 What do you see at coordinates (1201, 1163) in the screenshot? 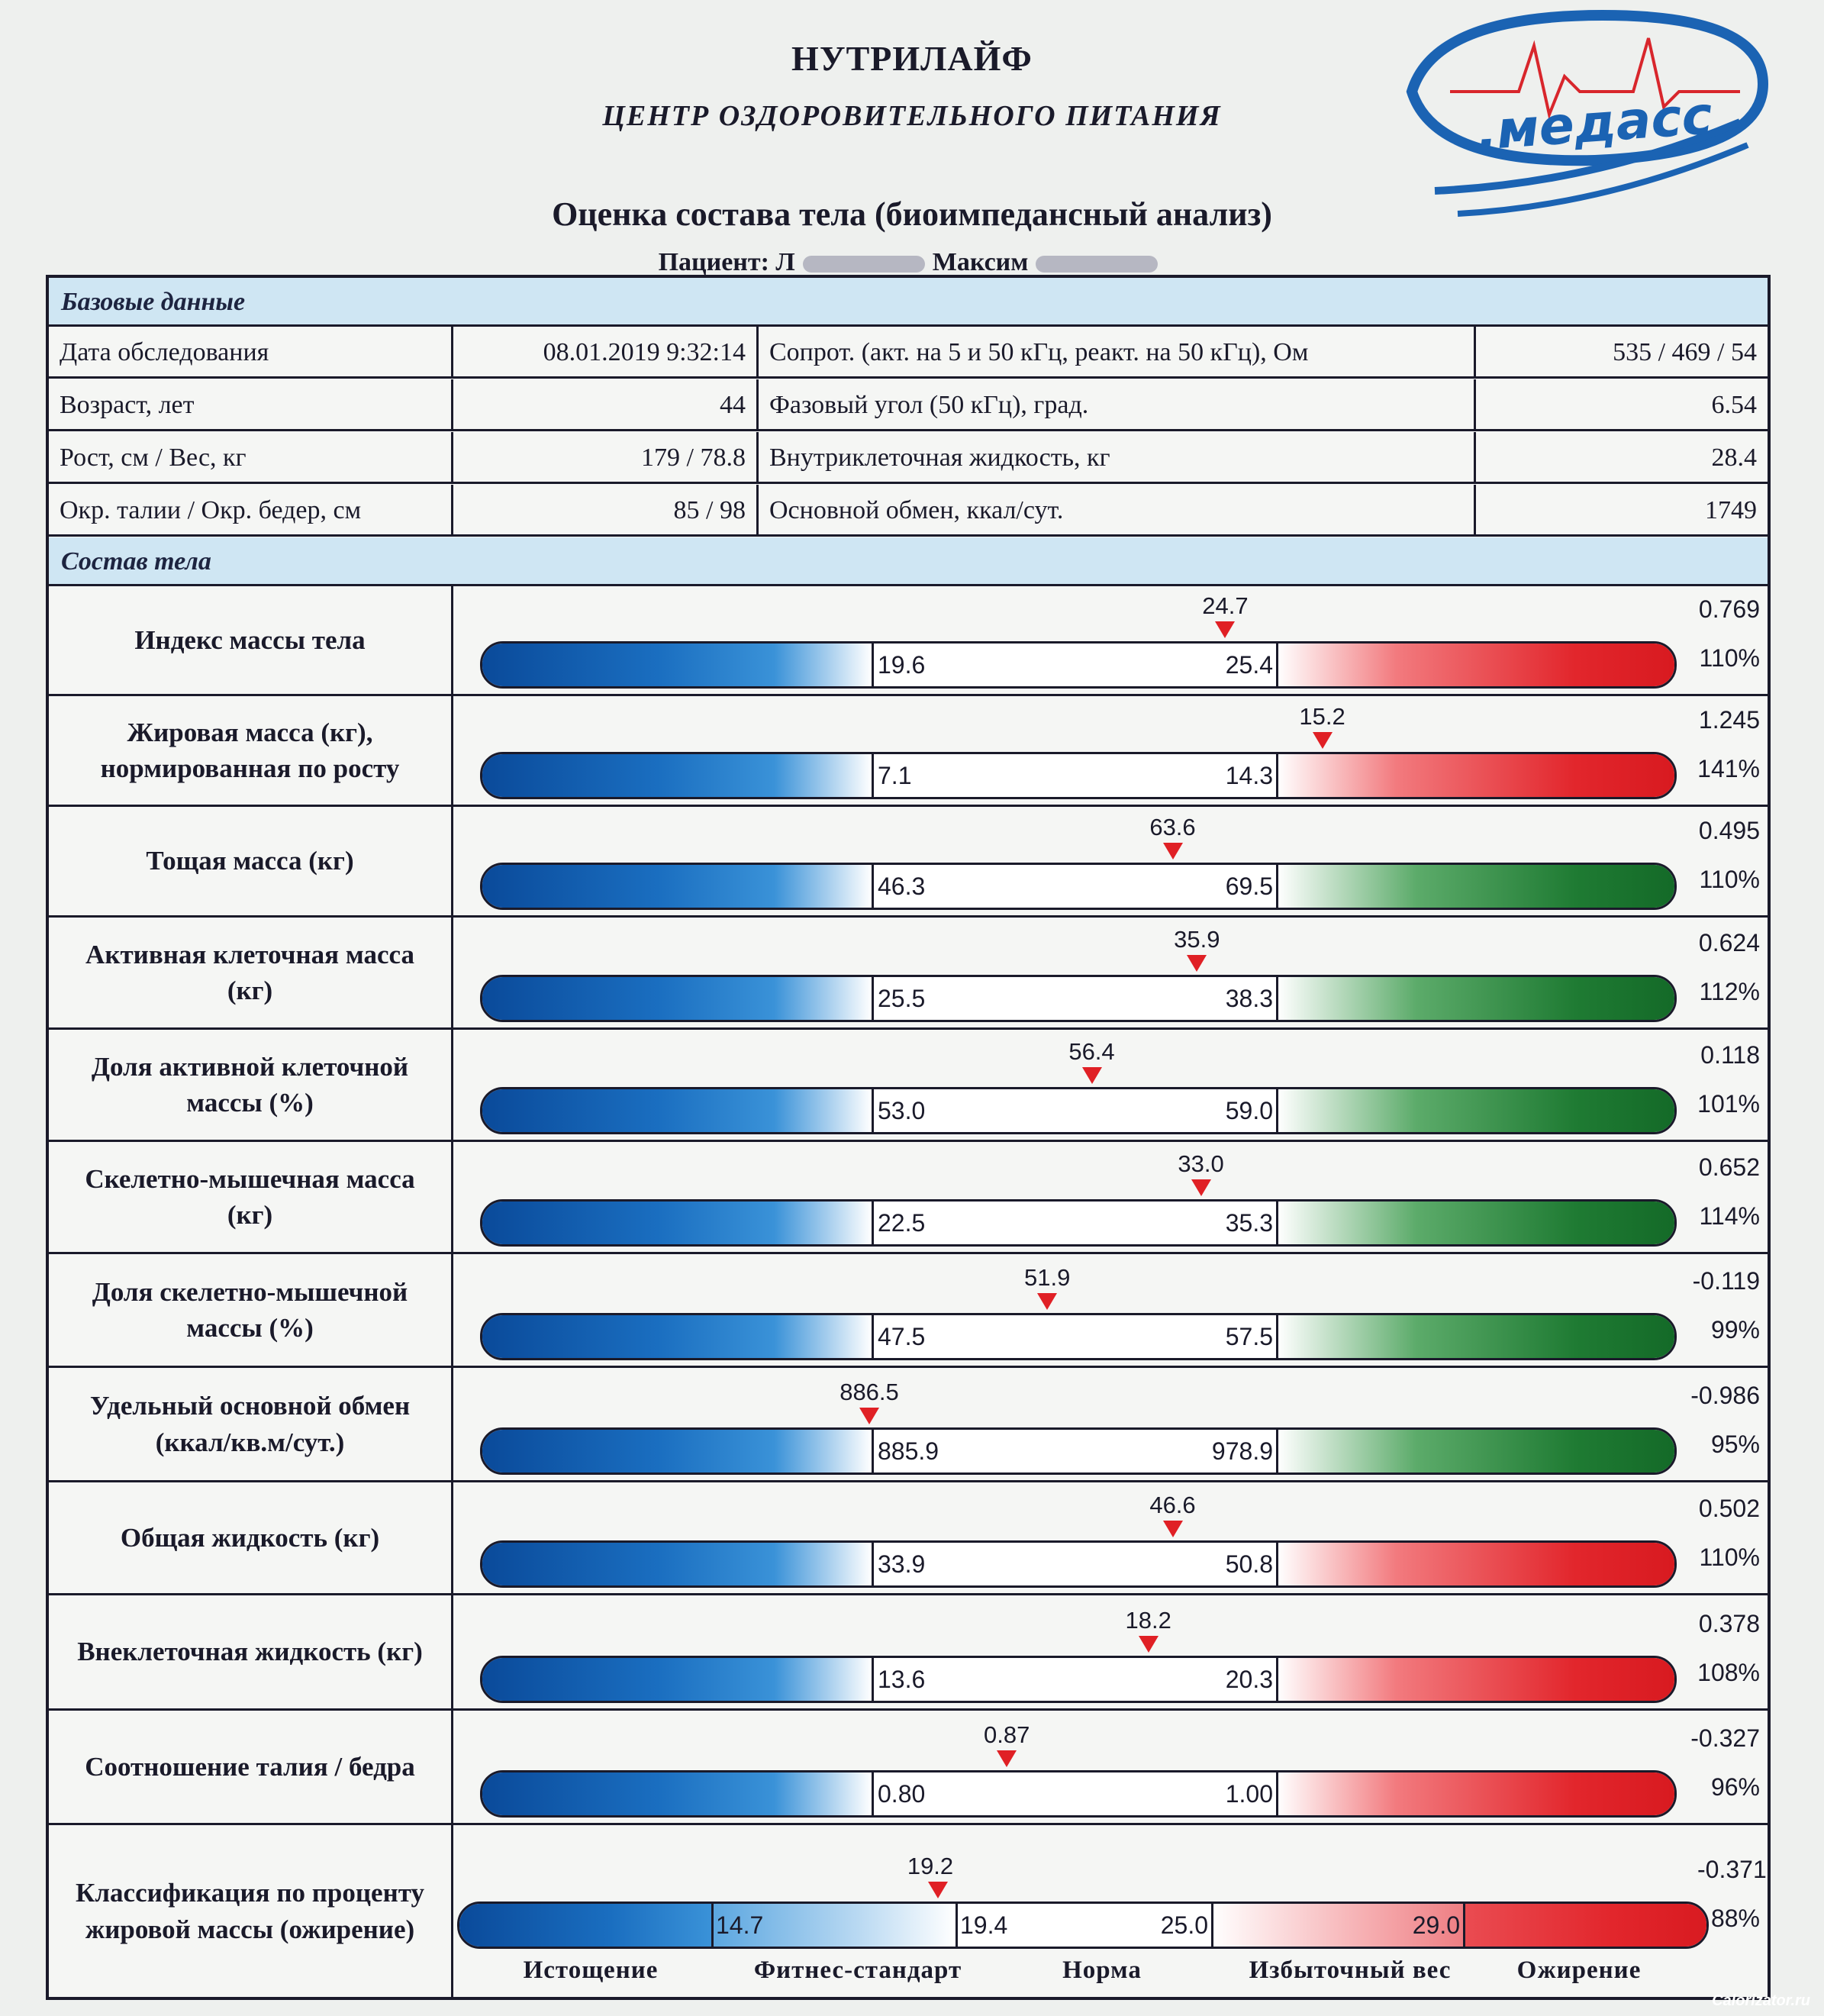
I see `measured-value: 33.0` at bounding box center [1201, 1163].